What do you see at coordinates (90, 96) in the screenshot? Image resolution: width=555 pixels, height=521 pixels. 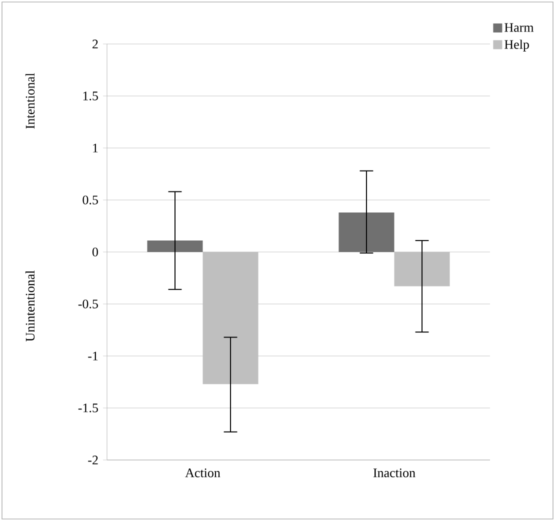 I see `y-tick-label: 1.5` at bounding box center [90, 96].